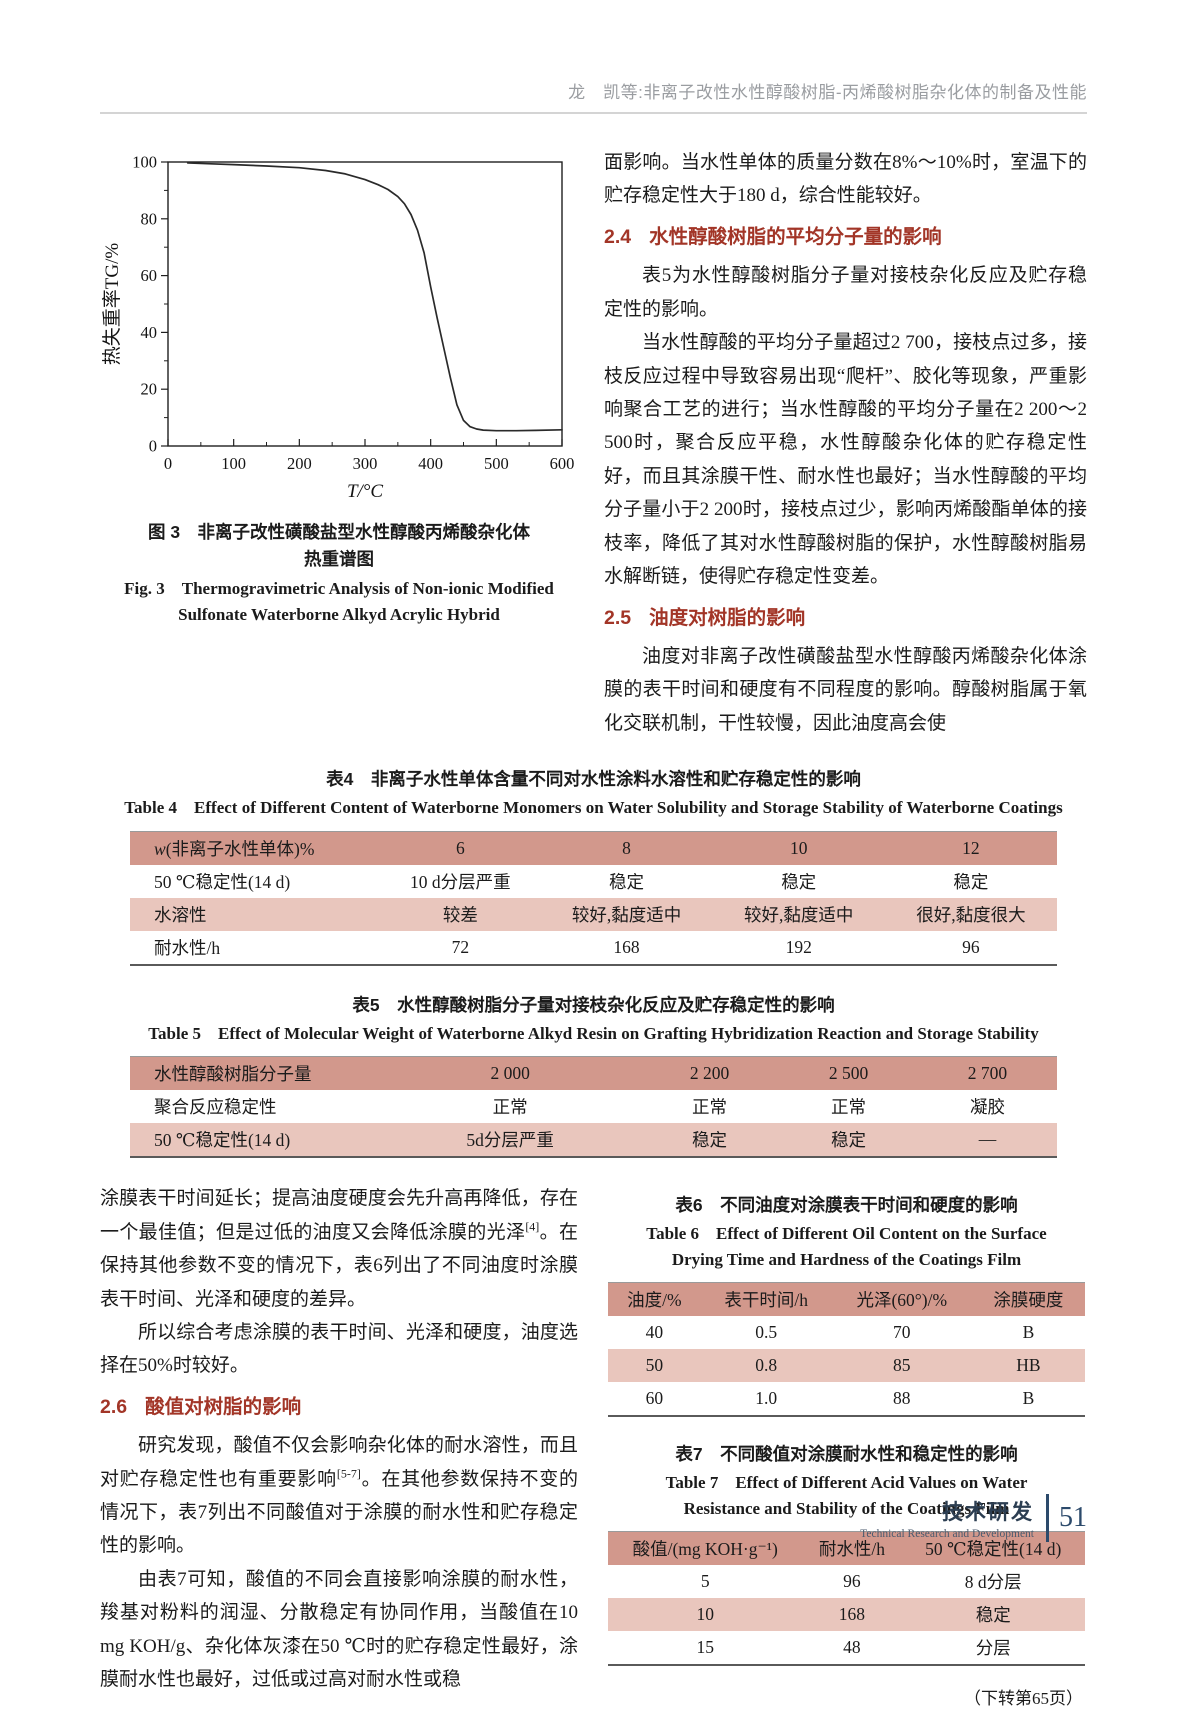 The image size is (1187, 1709). Describe the element at coordinates (654, 1332) in the screenshot. I see `table-cell: 40` at that location.